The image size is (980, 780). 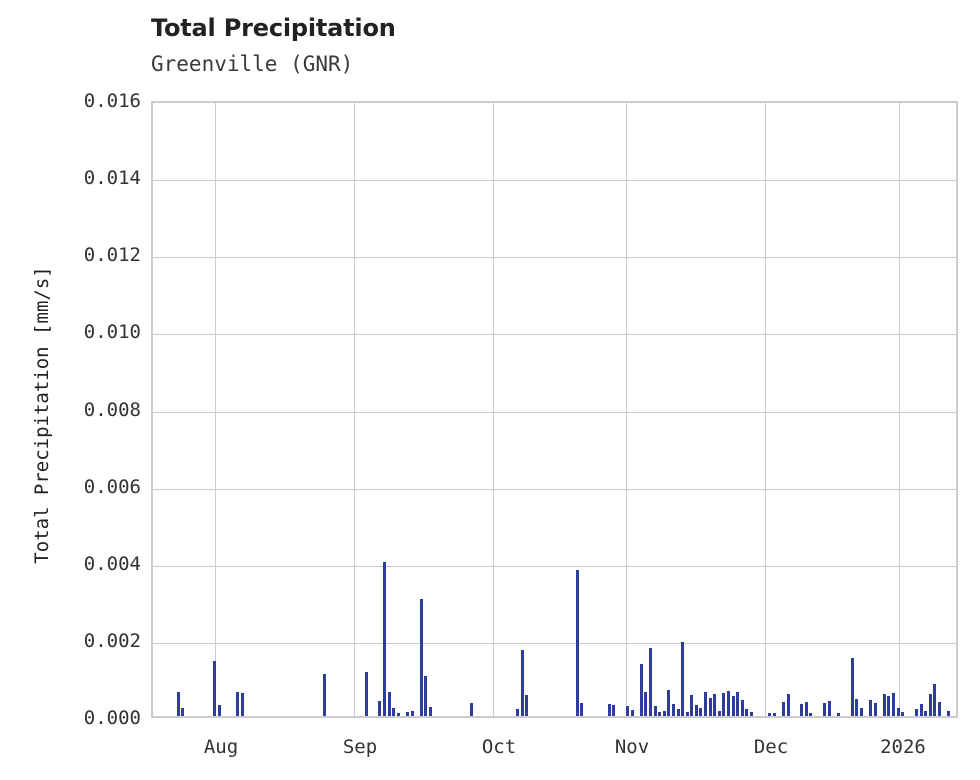 What do you see at coordinates (112, 101) in the screenshot?
I see `y-tick-label: 0.016` at bounding box center [112, 101].